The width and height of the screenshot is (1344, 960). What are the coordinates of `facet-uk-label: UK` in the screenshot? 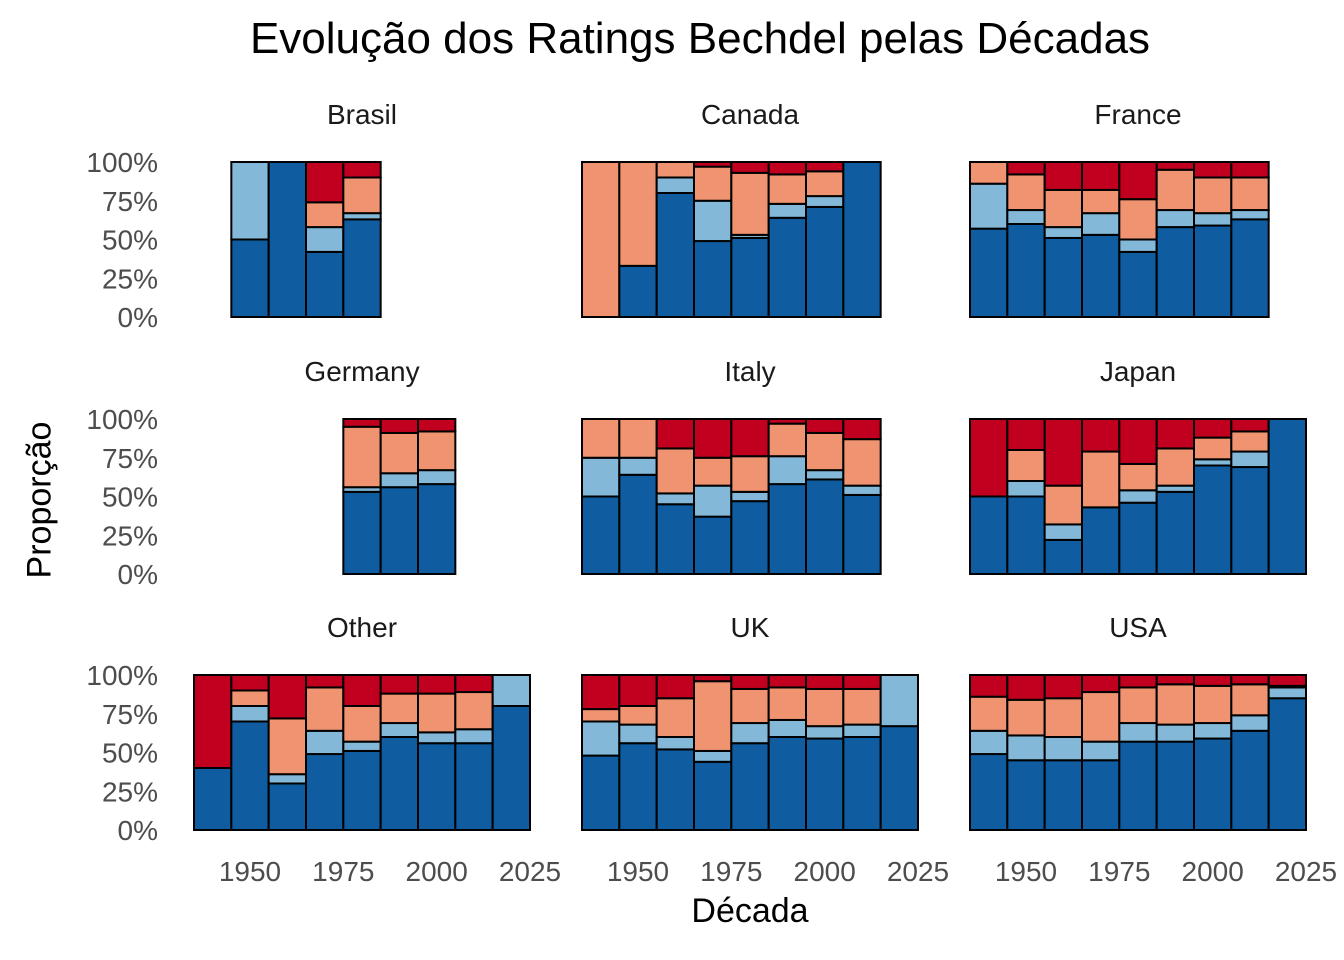 It's located at (750, 627).